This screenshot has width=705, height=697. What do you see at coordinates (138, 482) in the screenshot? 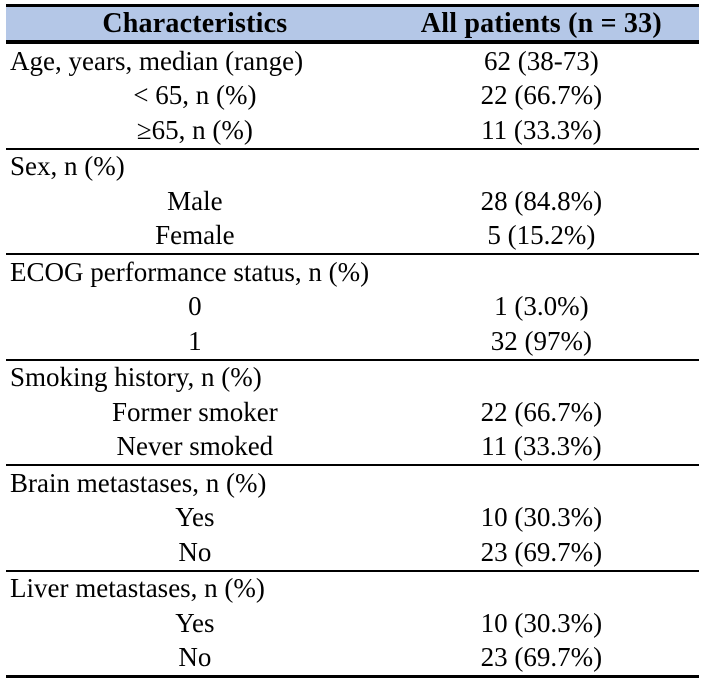
I see `row-label: Brain metastases, n (%)` at bounding box center [138, 482].